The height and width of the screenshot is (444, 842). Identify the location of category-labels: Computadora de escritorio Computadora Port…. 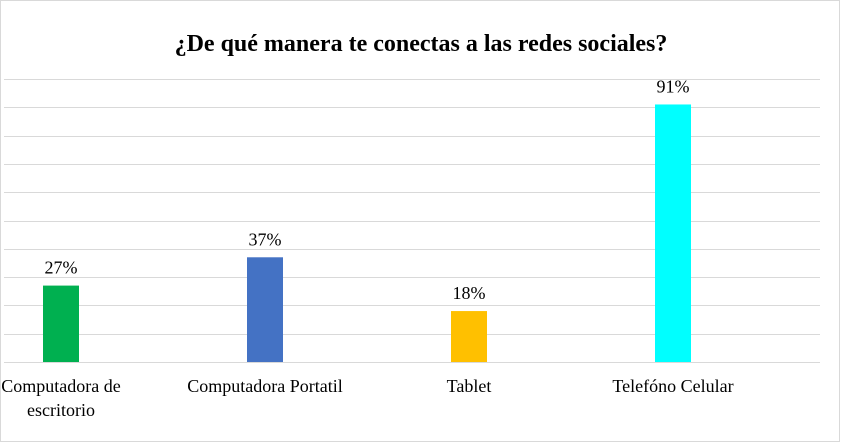
(367, 398).